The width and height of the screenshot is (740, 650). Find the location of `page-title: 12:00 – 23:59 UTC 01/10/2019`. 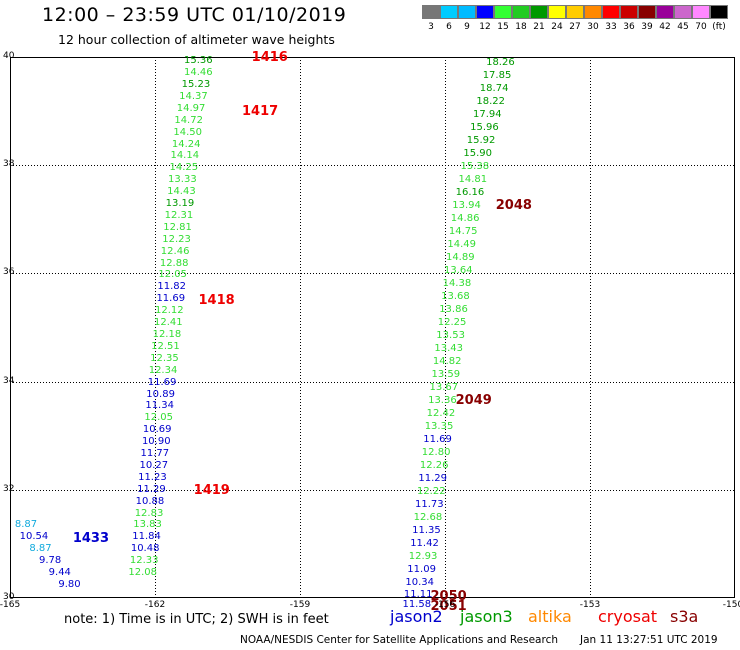

page-title: 12:00 – 23:59 UTC 01/10/2019 is located at coordinates (194, 15).